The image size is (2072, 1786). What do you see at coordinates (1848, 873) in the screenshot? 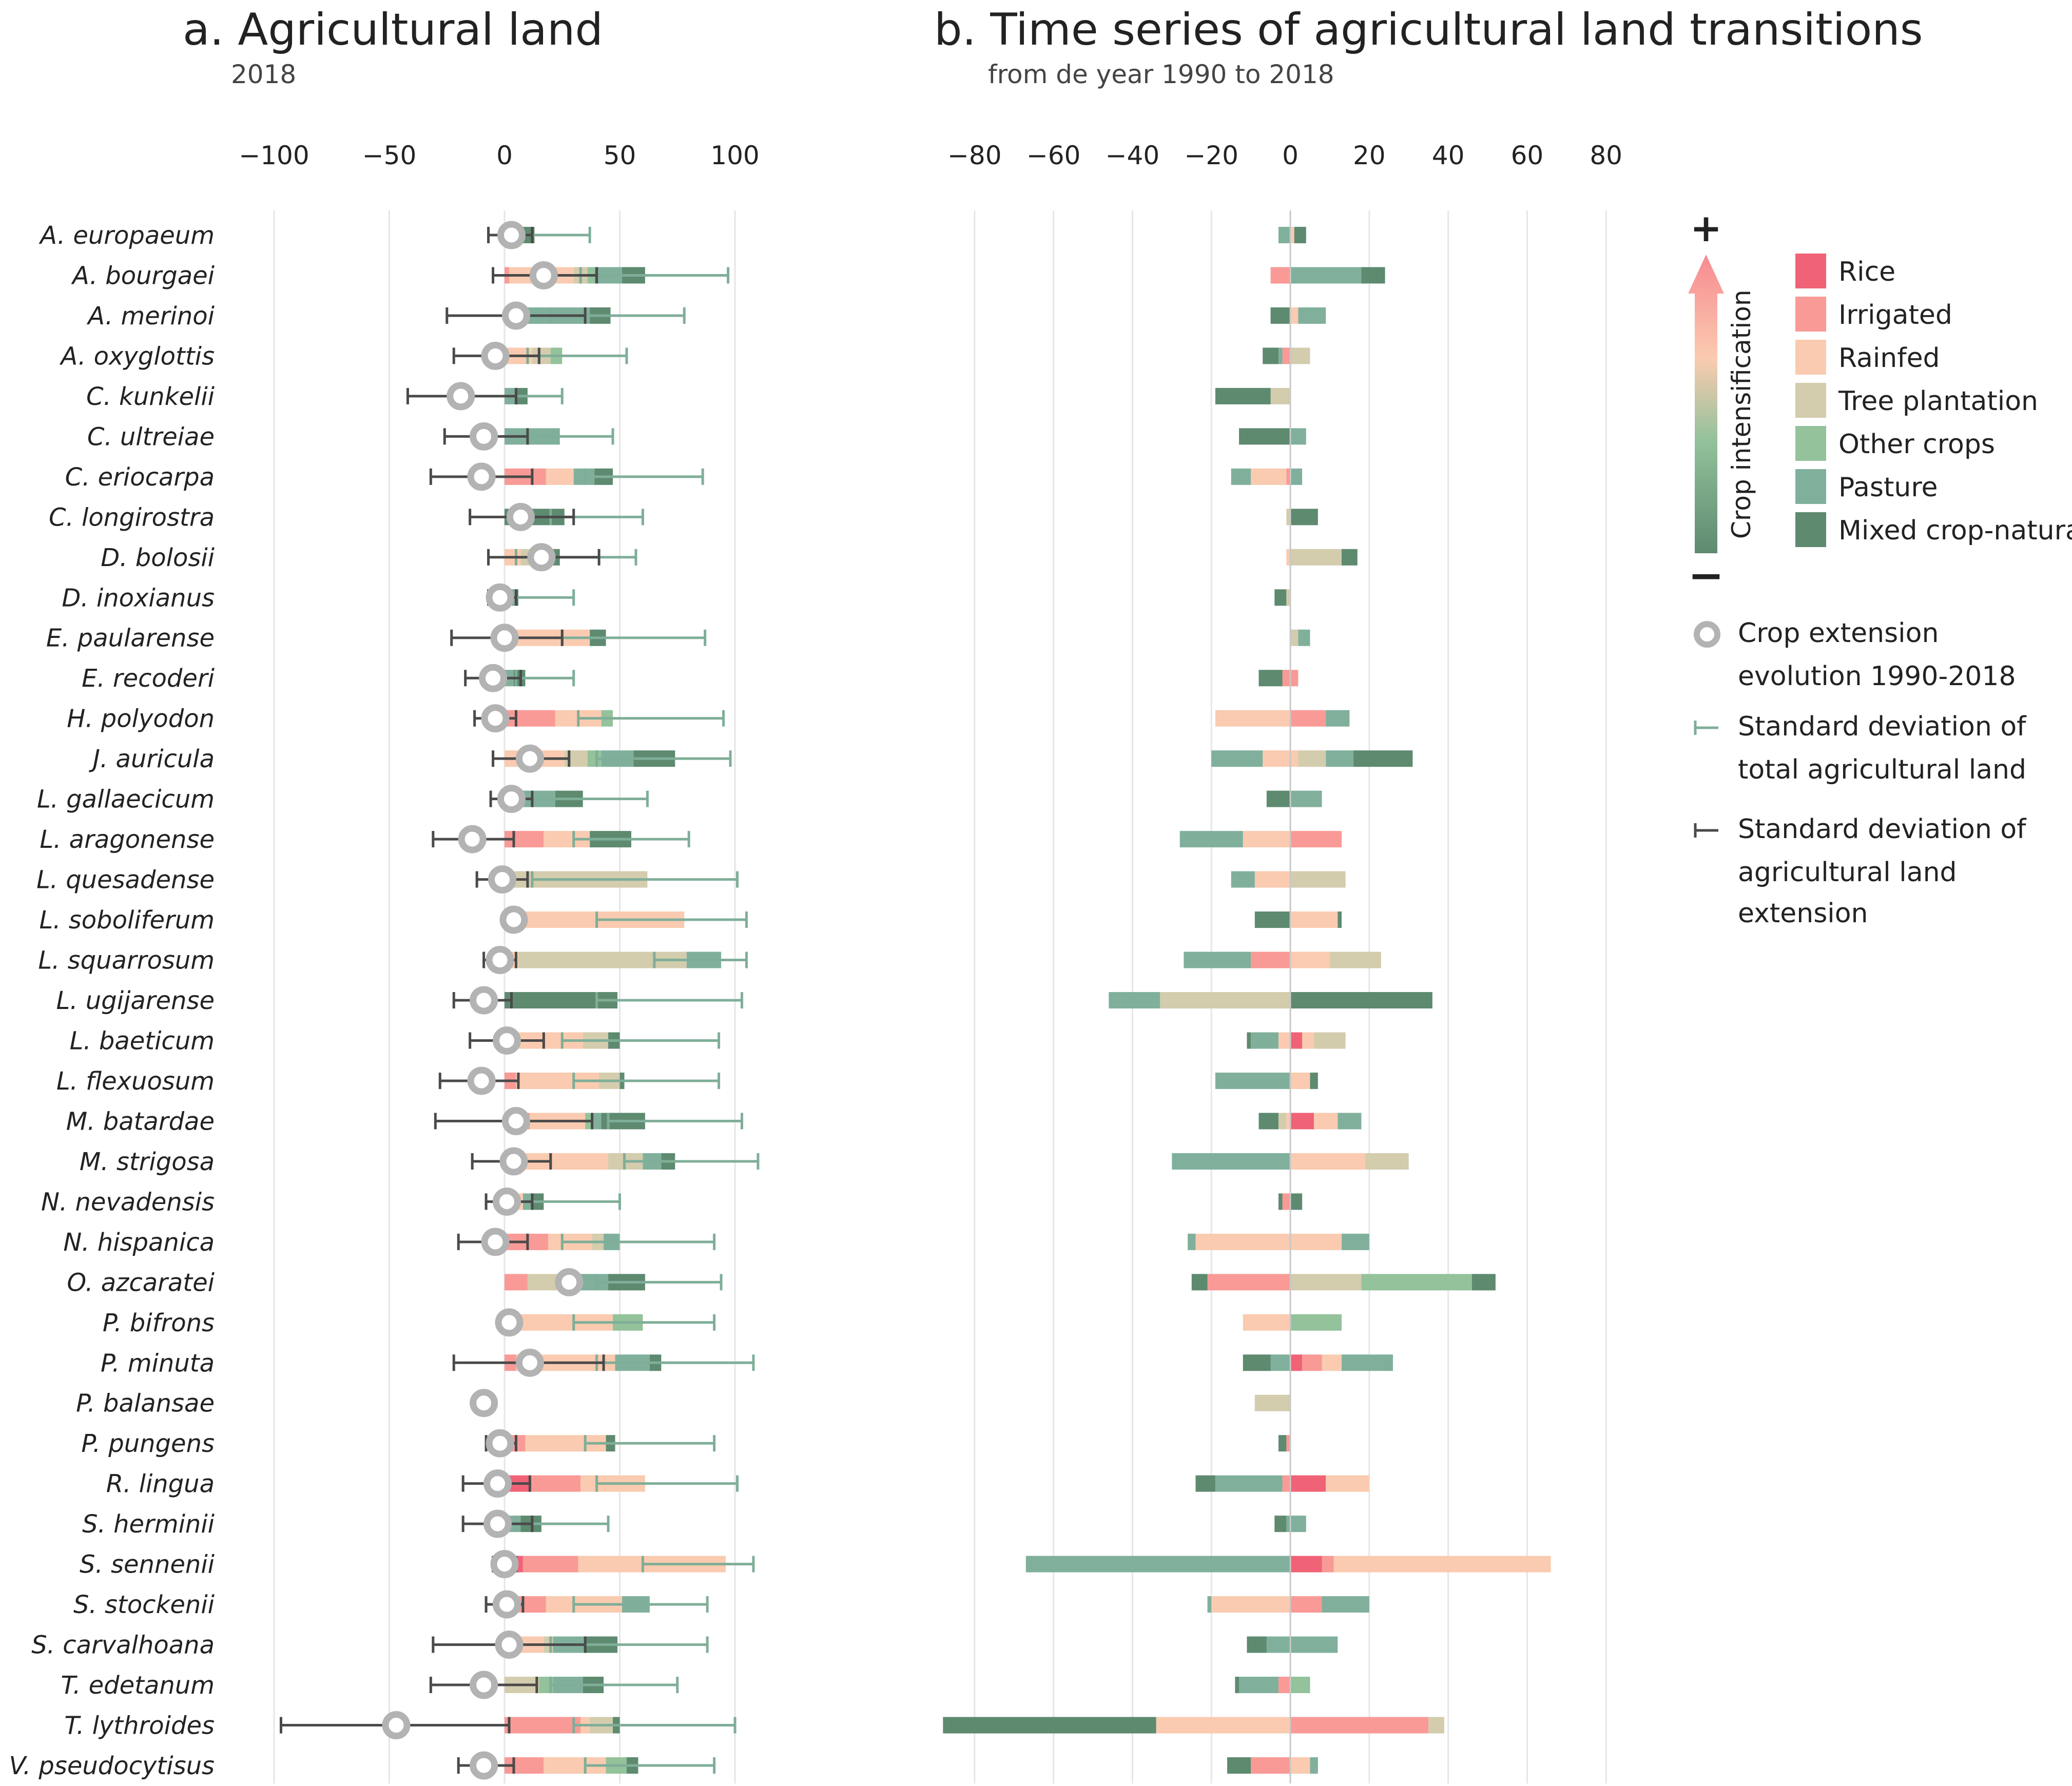
I see `legend-sd-ext-line2: agricultural land` at bounding box center [1848, 873].